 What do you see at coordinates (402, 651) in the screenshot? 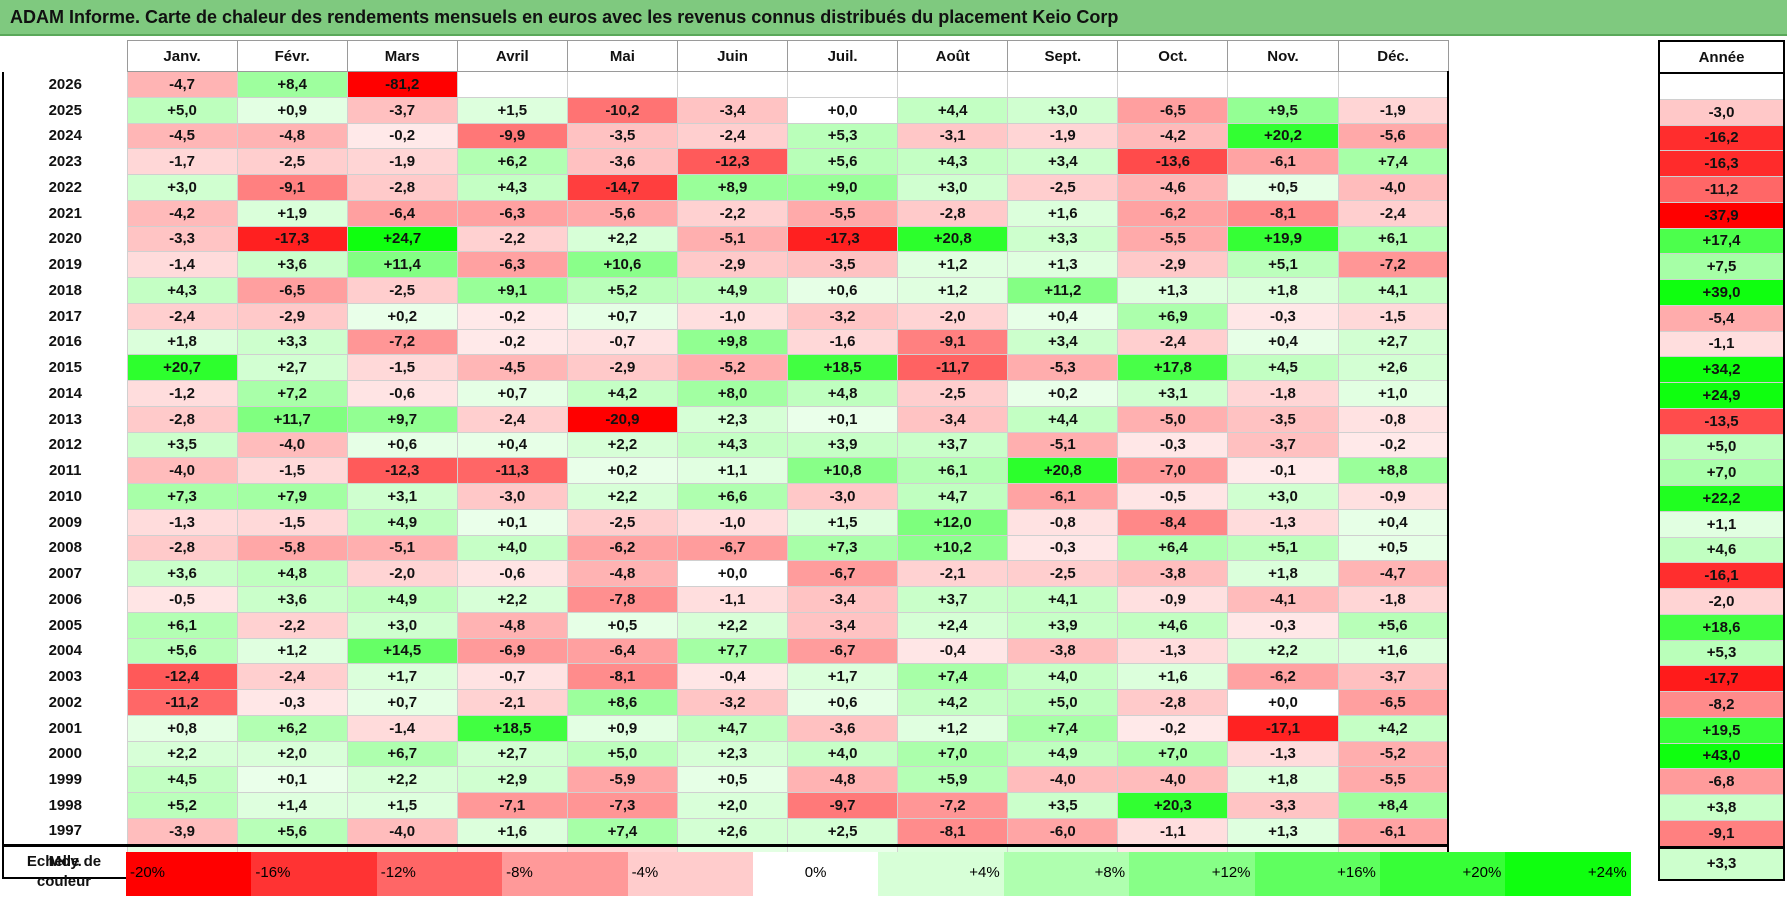
I see `heat-cell: +14,5` at bounding box center [402, 651].